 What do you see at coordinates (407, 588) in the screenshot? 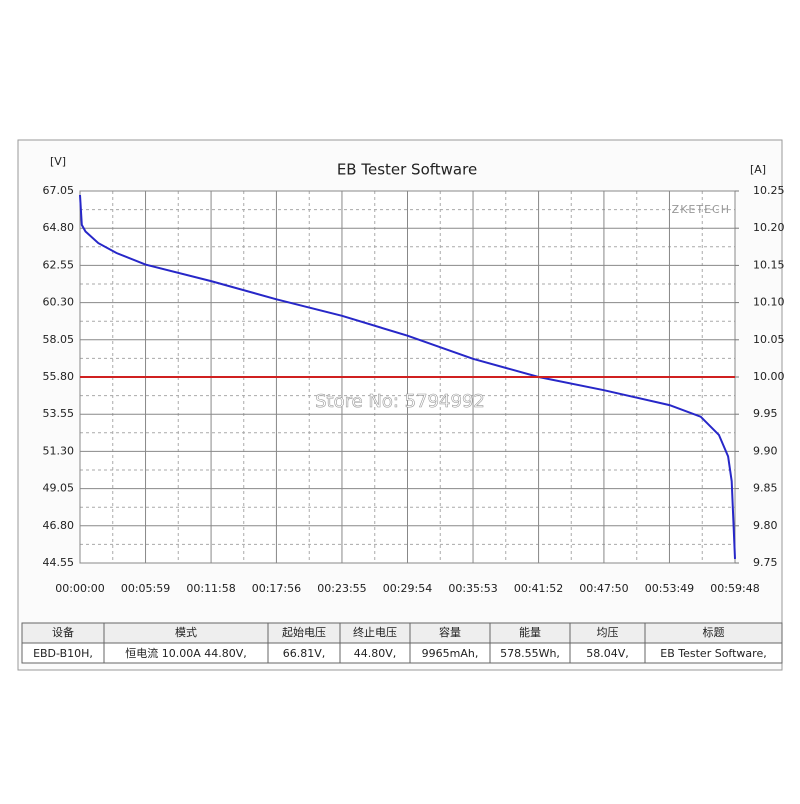
I see `x-tick-label: 00:29:54` at bounding box center [407, 588].